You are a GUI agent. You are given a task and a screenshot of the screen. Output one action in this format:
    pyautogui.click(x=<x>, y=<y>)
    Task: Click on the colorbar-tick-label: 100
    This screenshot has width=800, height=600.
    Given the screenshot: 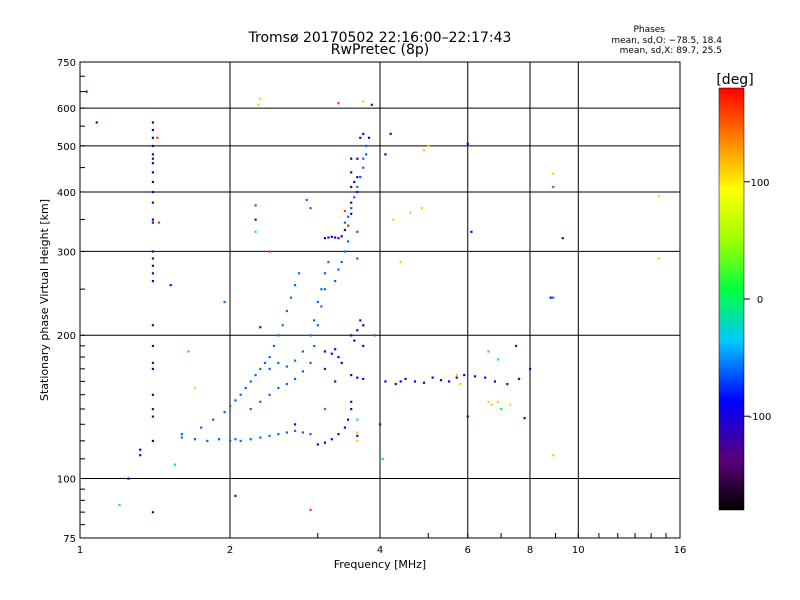 What is the action you would take?
    pyautogui.click(x=759, y=183)
    